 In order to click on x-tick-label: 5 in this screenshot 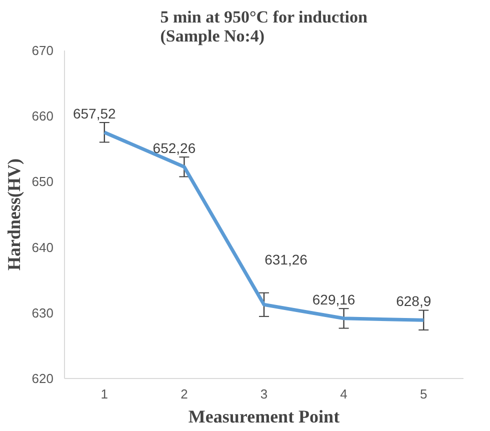, I will do `click(424, 394)`.